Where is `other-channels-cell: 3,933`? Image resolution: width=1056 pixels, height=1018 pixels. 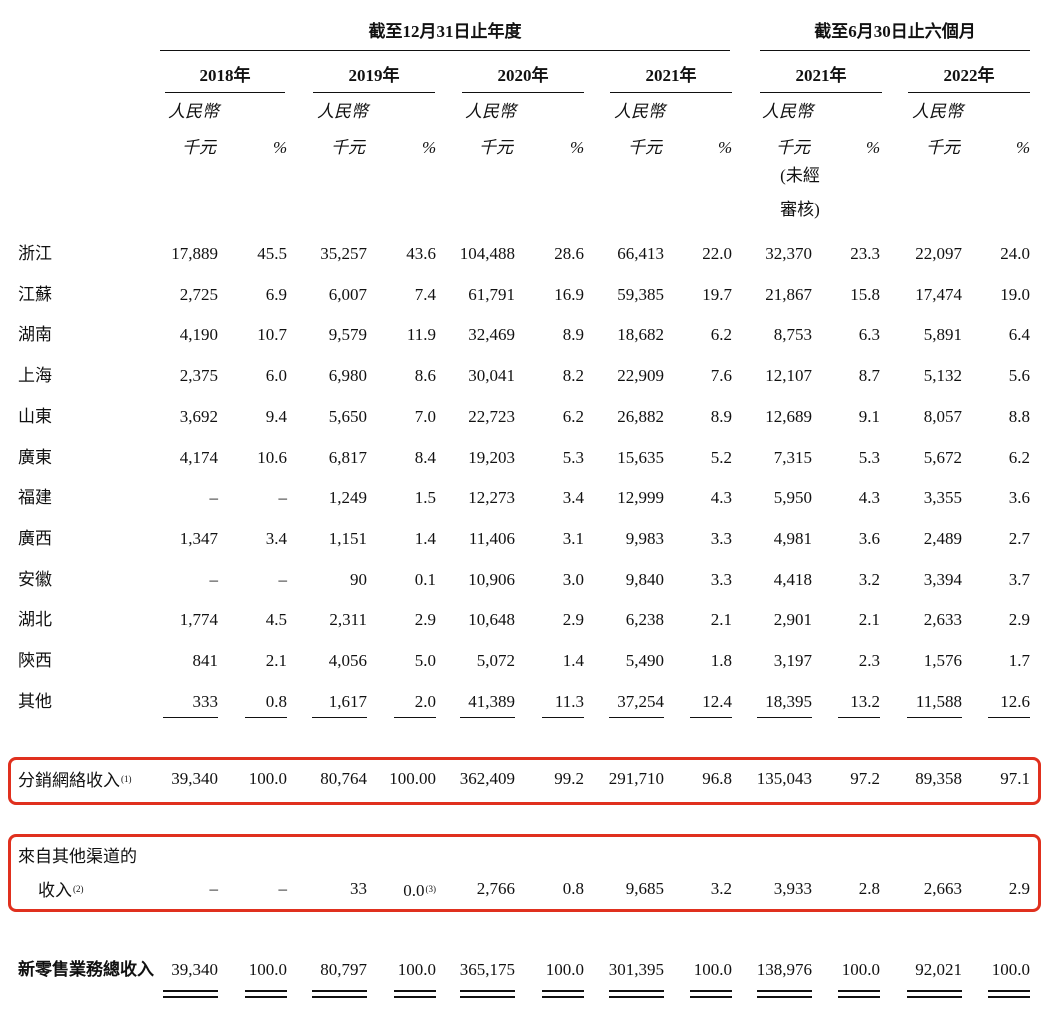 other-channels-cell: 3,933 is located at coordinates (792, 888).